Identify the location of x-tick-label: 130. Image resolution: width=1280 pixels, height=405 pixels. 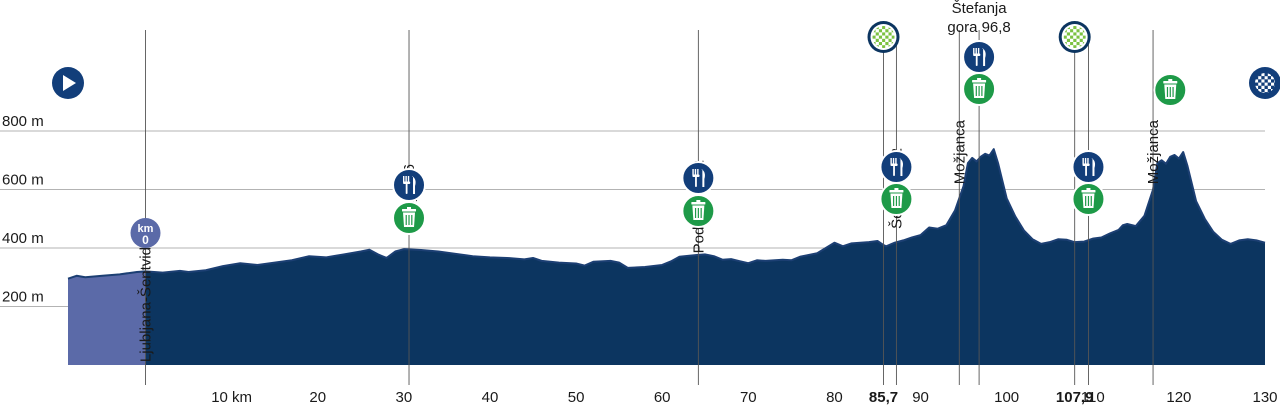
(1264, 397).